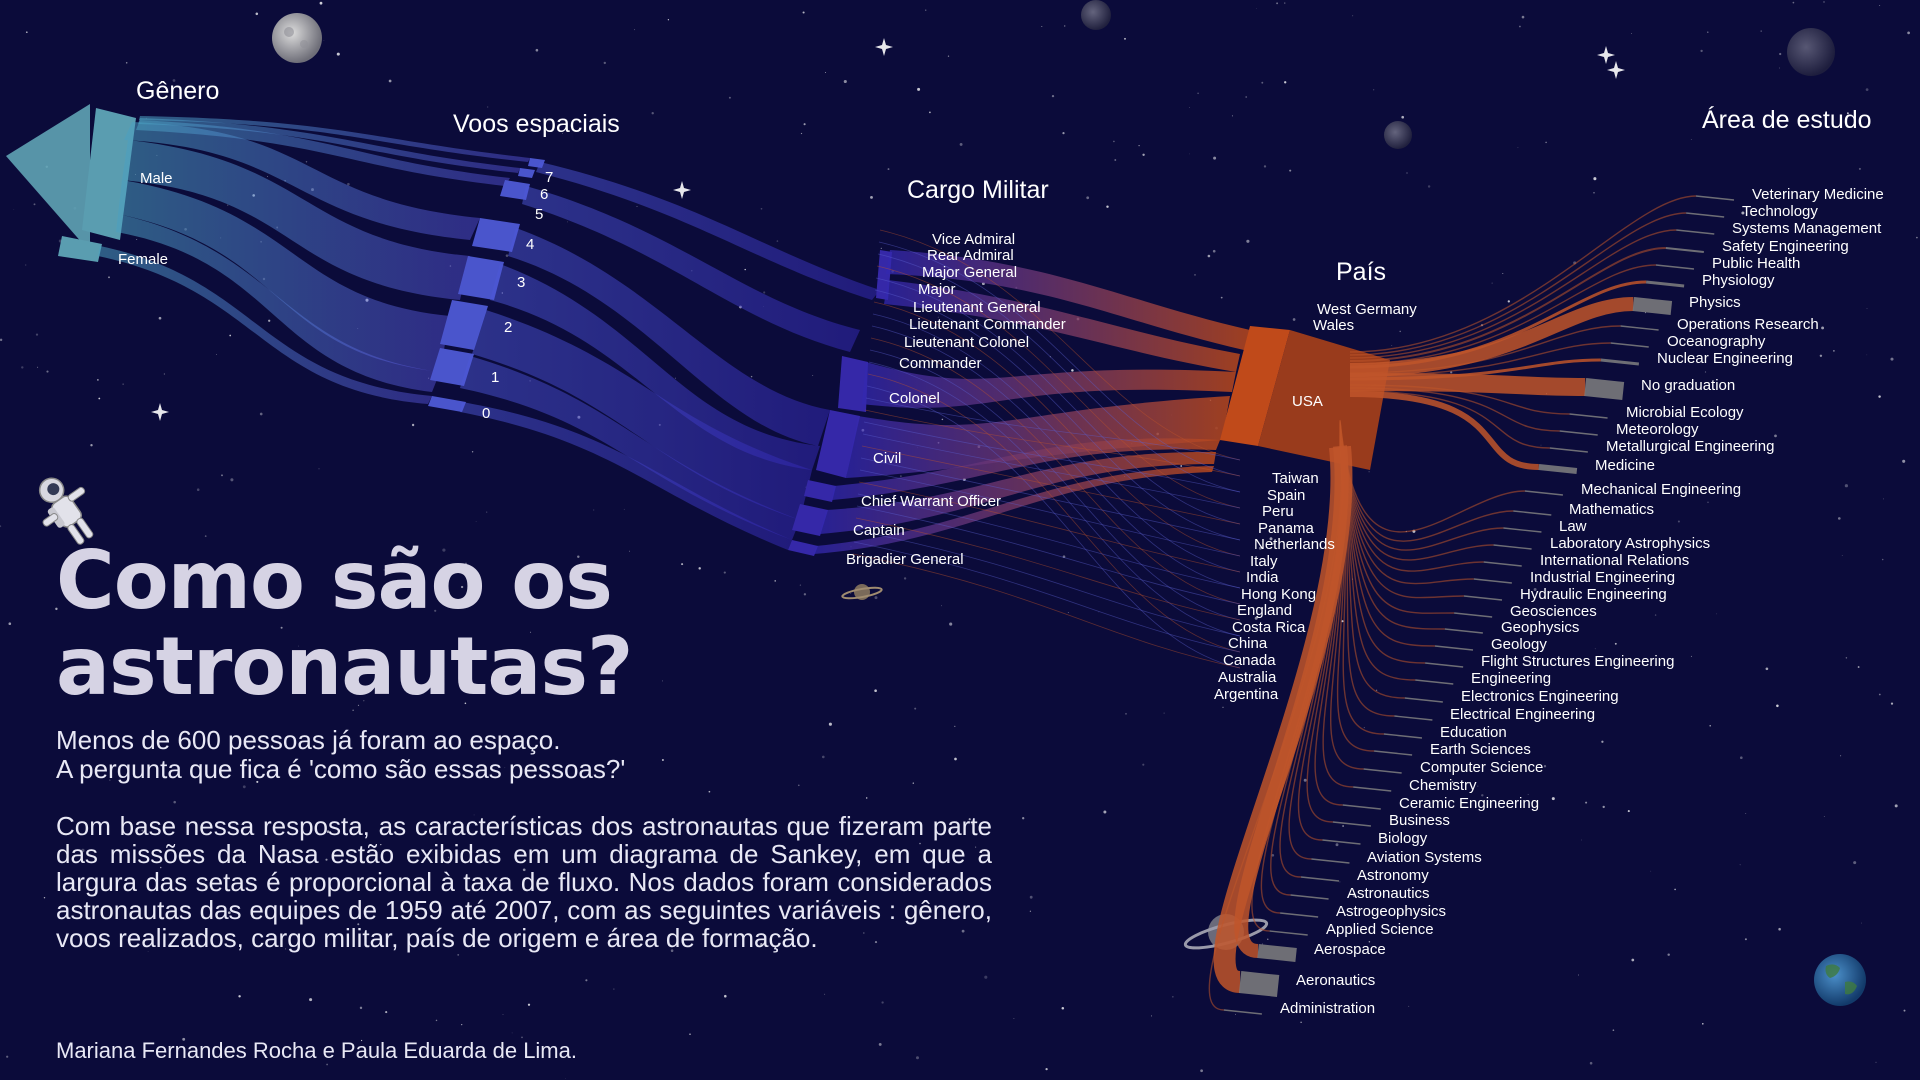  Describe the element at coordinates (1393, 875) in the screenshot. I see `study-area-label: Astronomy` at that location.